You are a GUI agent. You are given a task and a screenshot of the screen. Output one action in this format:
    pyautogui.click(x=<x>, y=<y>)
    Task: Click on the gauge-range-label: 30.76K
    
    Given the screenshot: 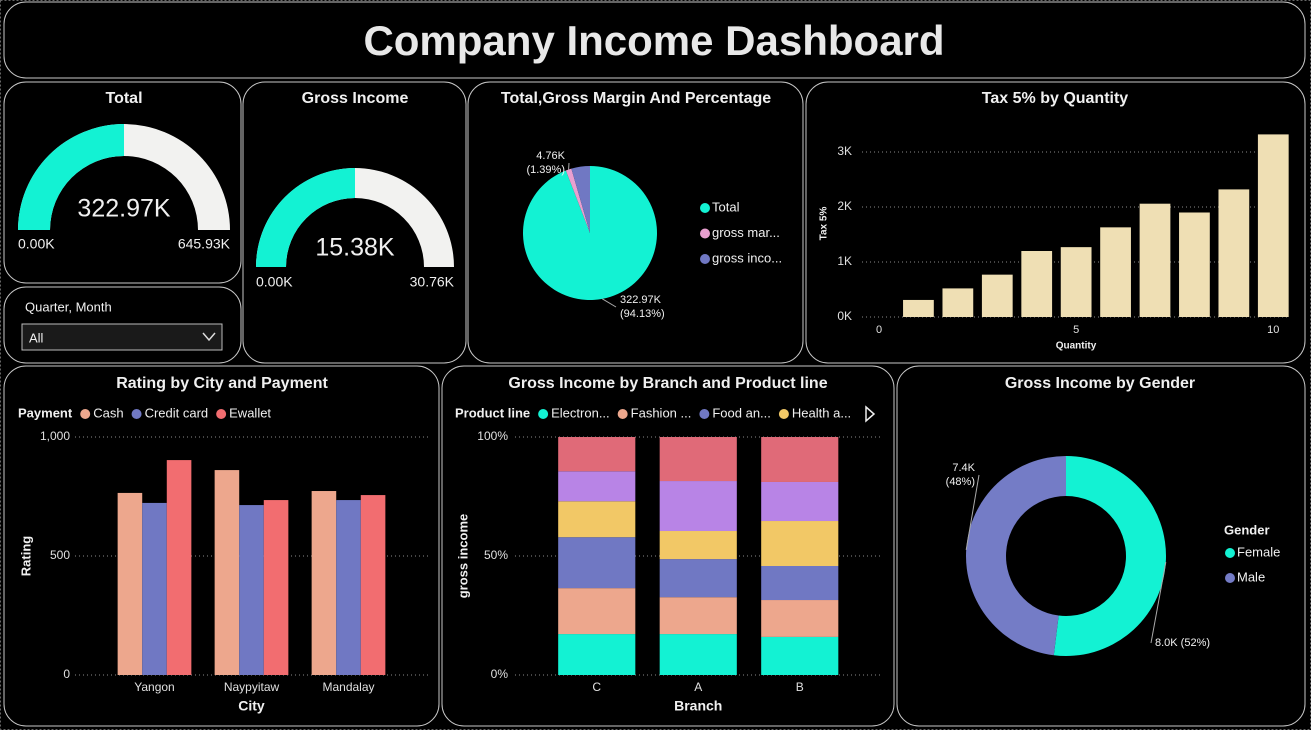 What is the action you would take?
    pyautogui.click(x=432, y=282)
    